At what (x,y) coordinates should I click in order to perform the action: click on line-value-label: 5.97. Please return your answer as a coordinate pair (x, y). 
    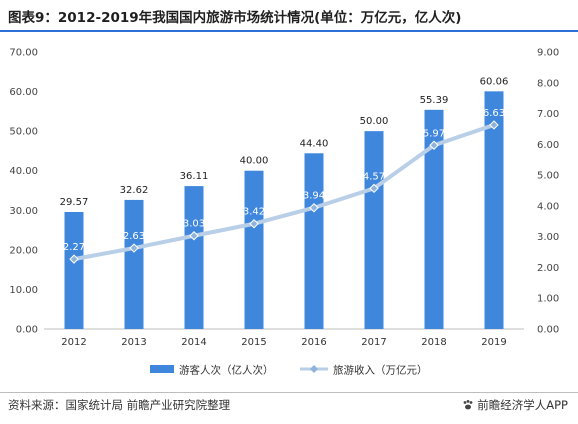
    Looking at the image, I should click on (434, 133).